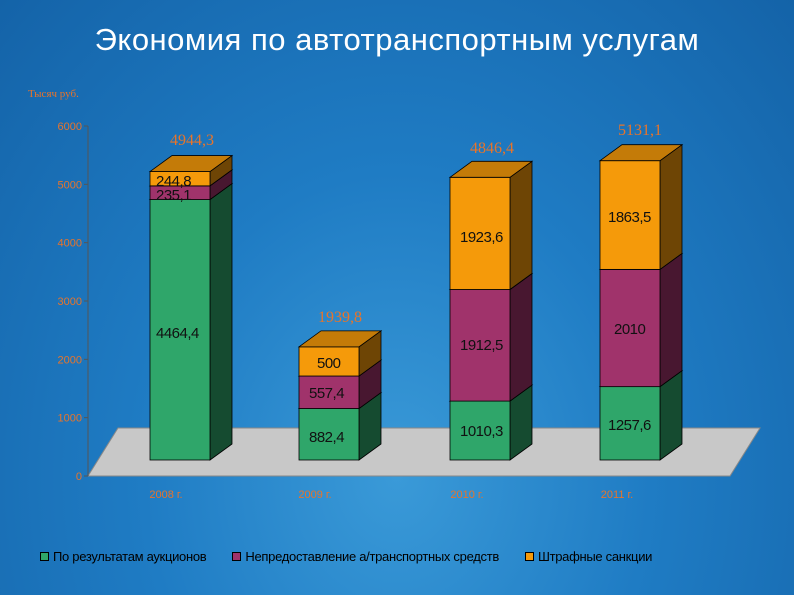 The height and width of the screenshot is (595, 794). Describe the element at coordinates (492, 148) in the screenshot. I see `total-label: 4846,4` at that location.